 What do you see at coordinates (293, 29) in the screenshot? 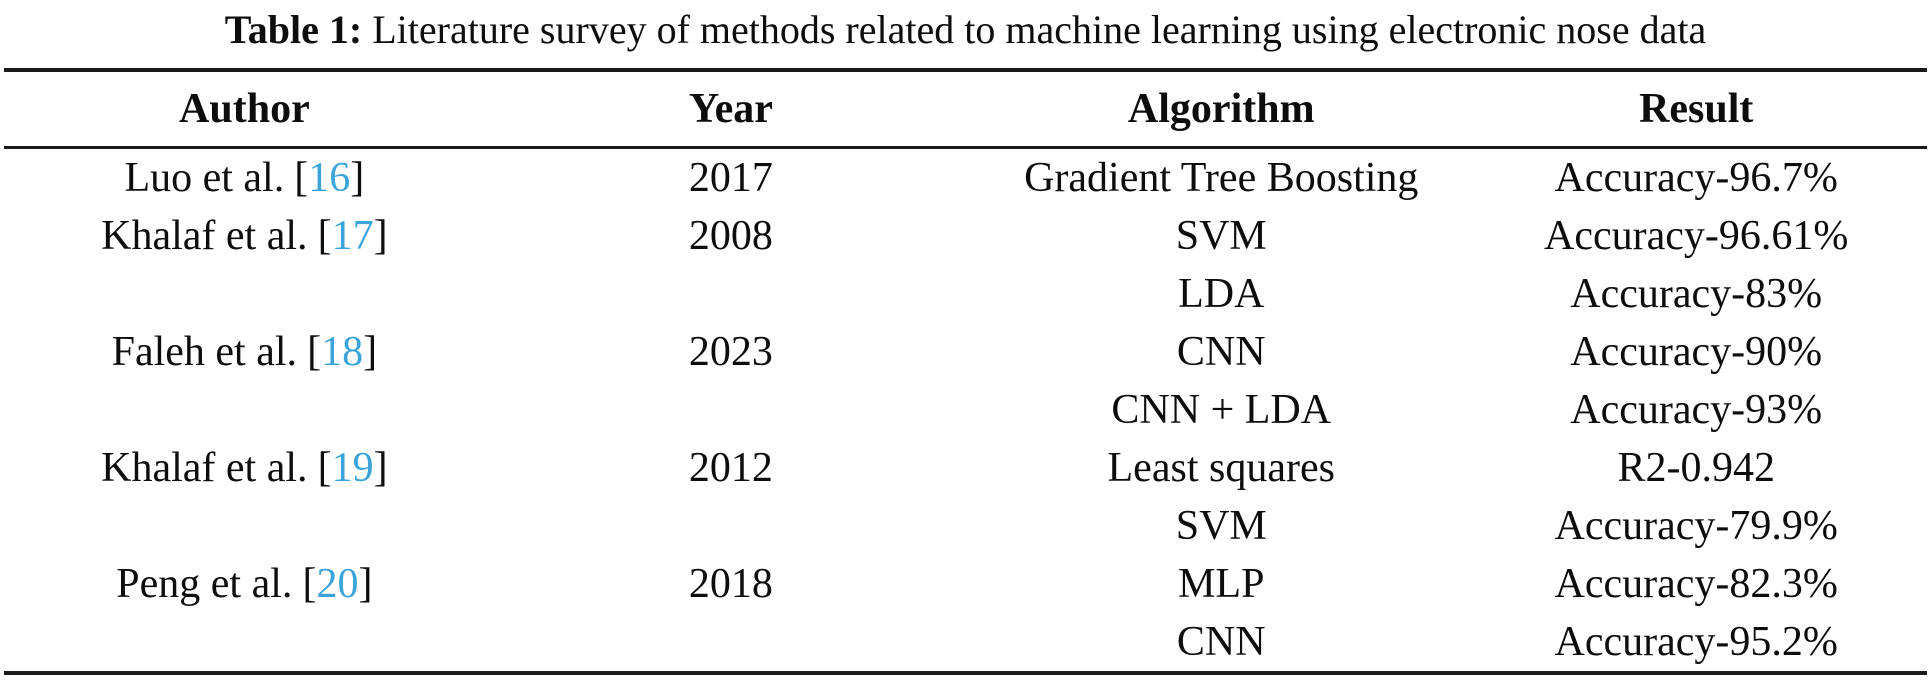
I see `table-caption-label: Table 1:` at bounding box center [293, 29].